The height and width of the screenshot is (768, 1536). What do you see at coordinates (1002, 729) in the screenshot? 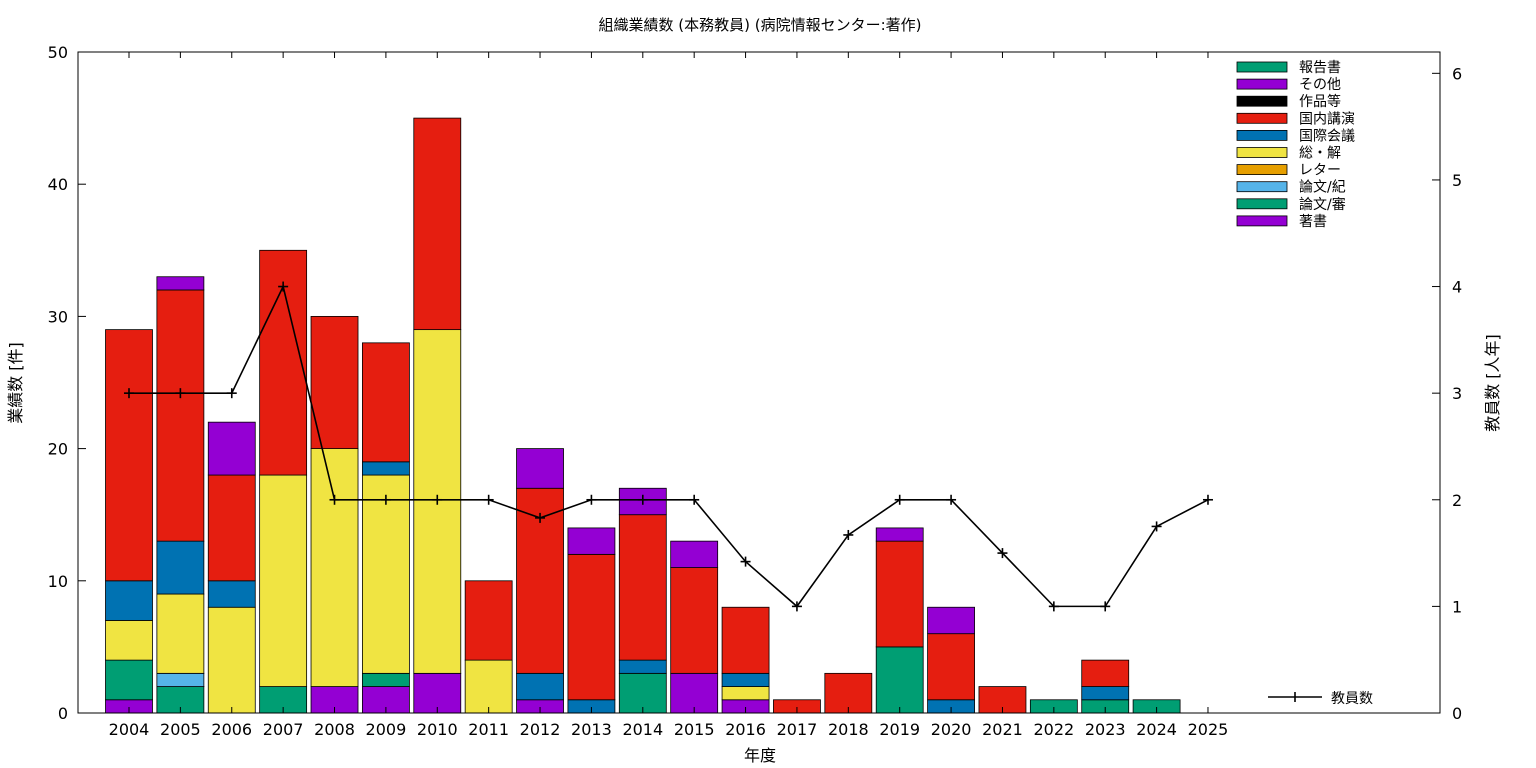
I see `x-tick-label: 2021` at bounding box center [1002, 729].